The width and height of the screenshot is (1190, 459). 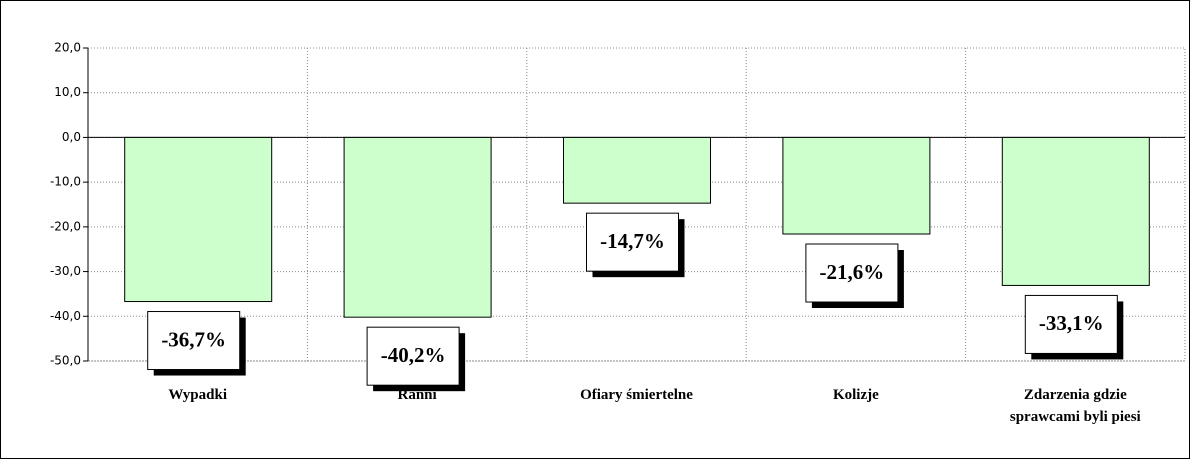 I want to click on value-label: -21,6%, so click(x=852, y=272).